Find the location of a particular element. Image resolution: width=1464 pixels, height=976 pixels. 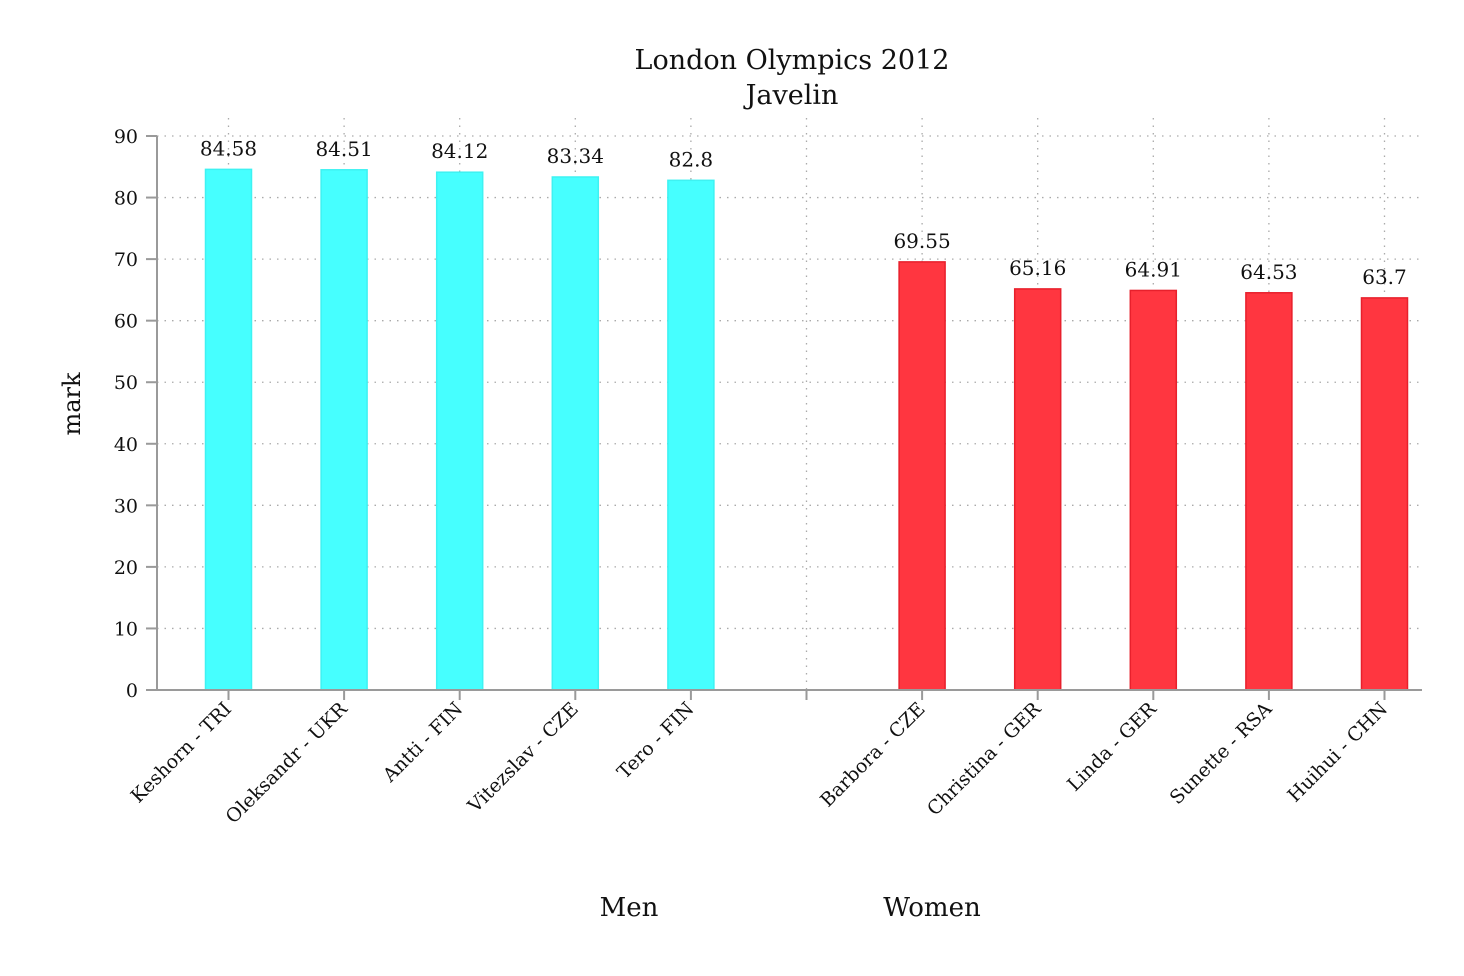

value-label: 65.16 is located at coordinates (1037, 268).